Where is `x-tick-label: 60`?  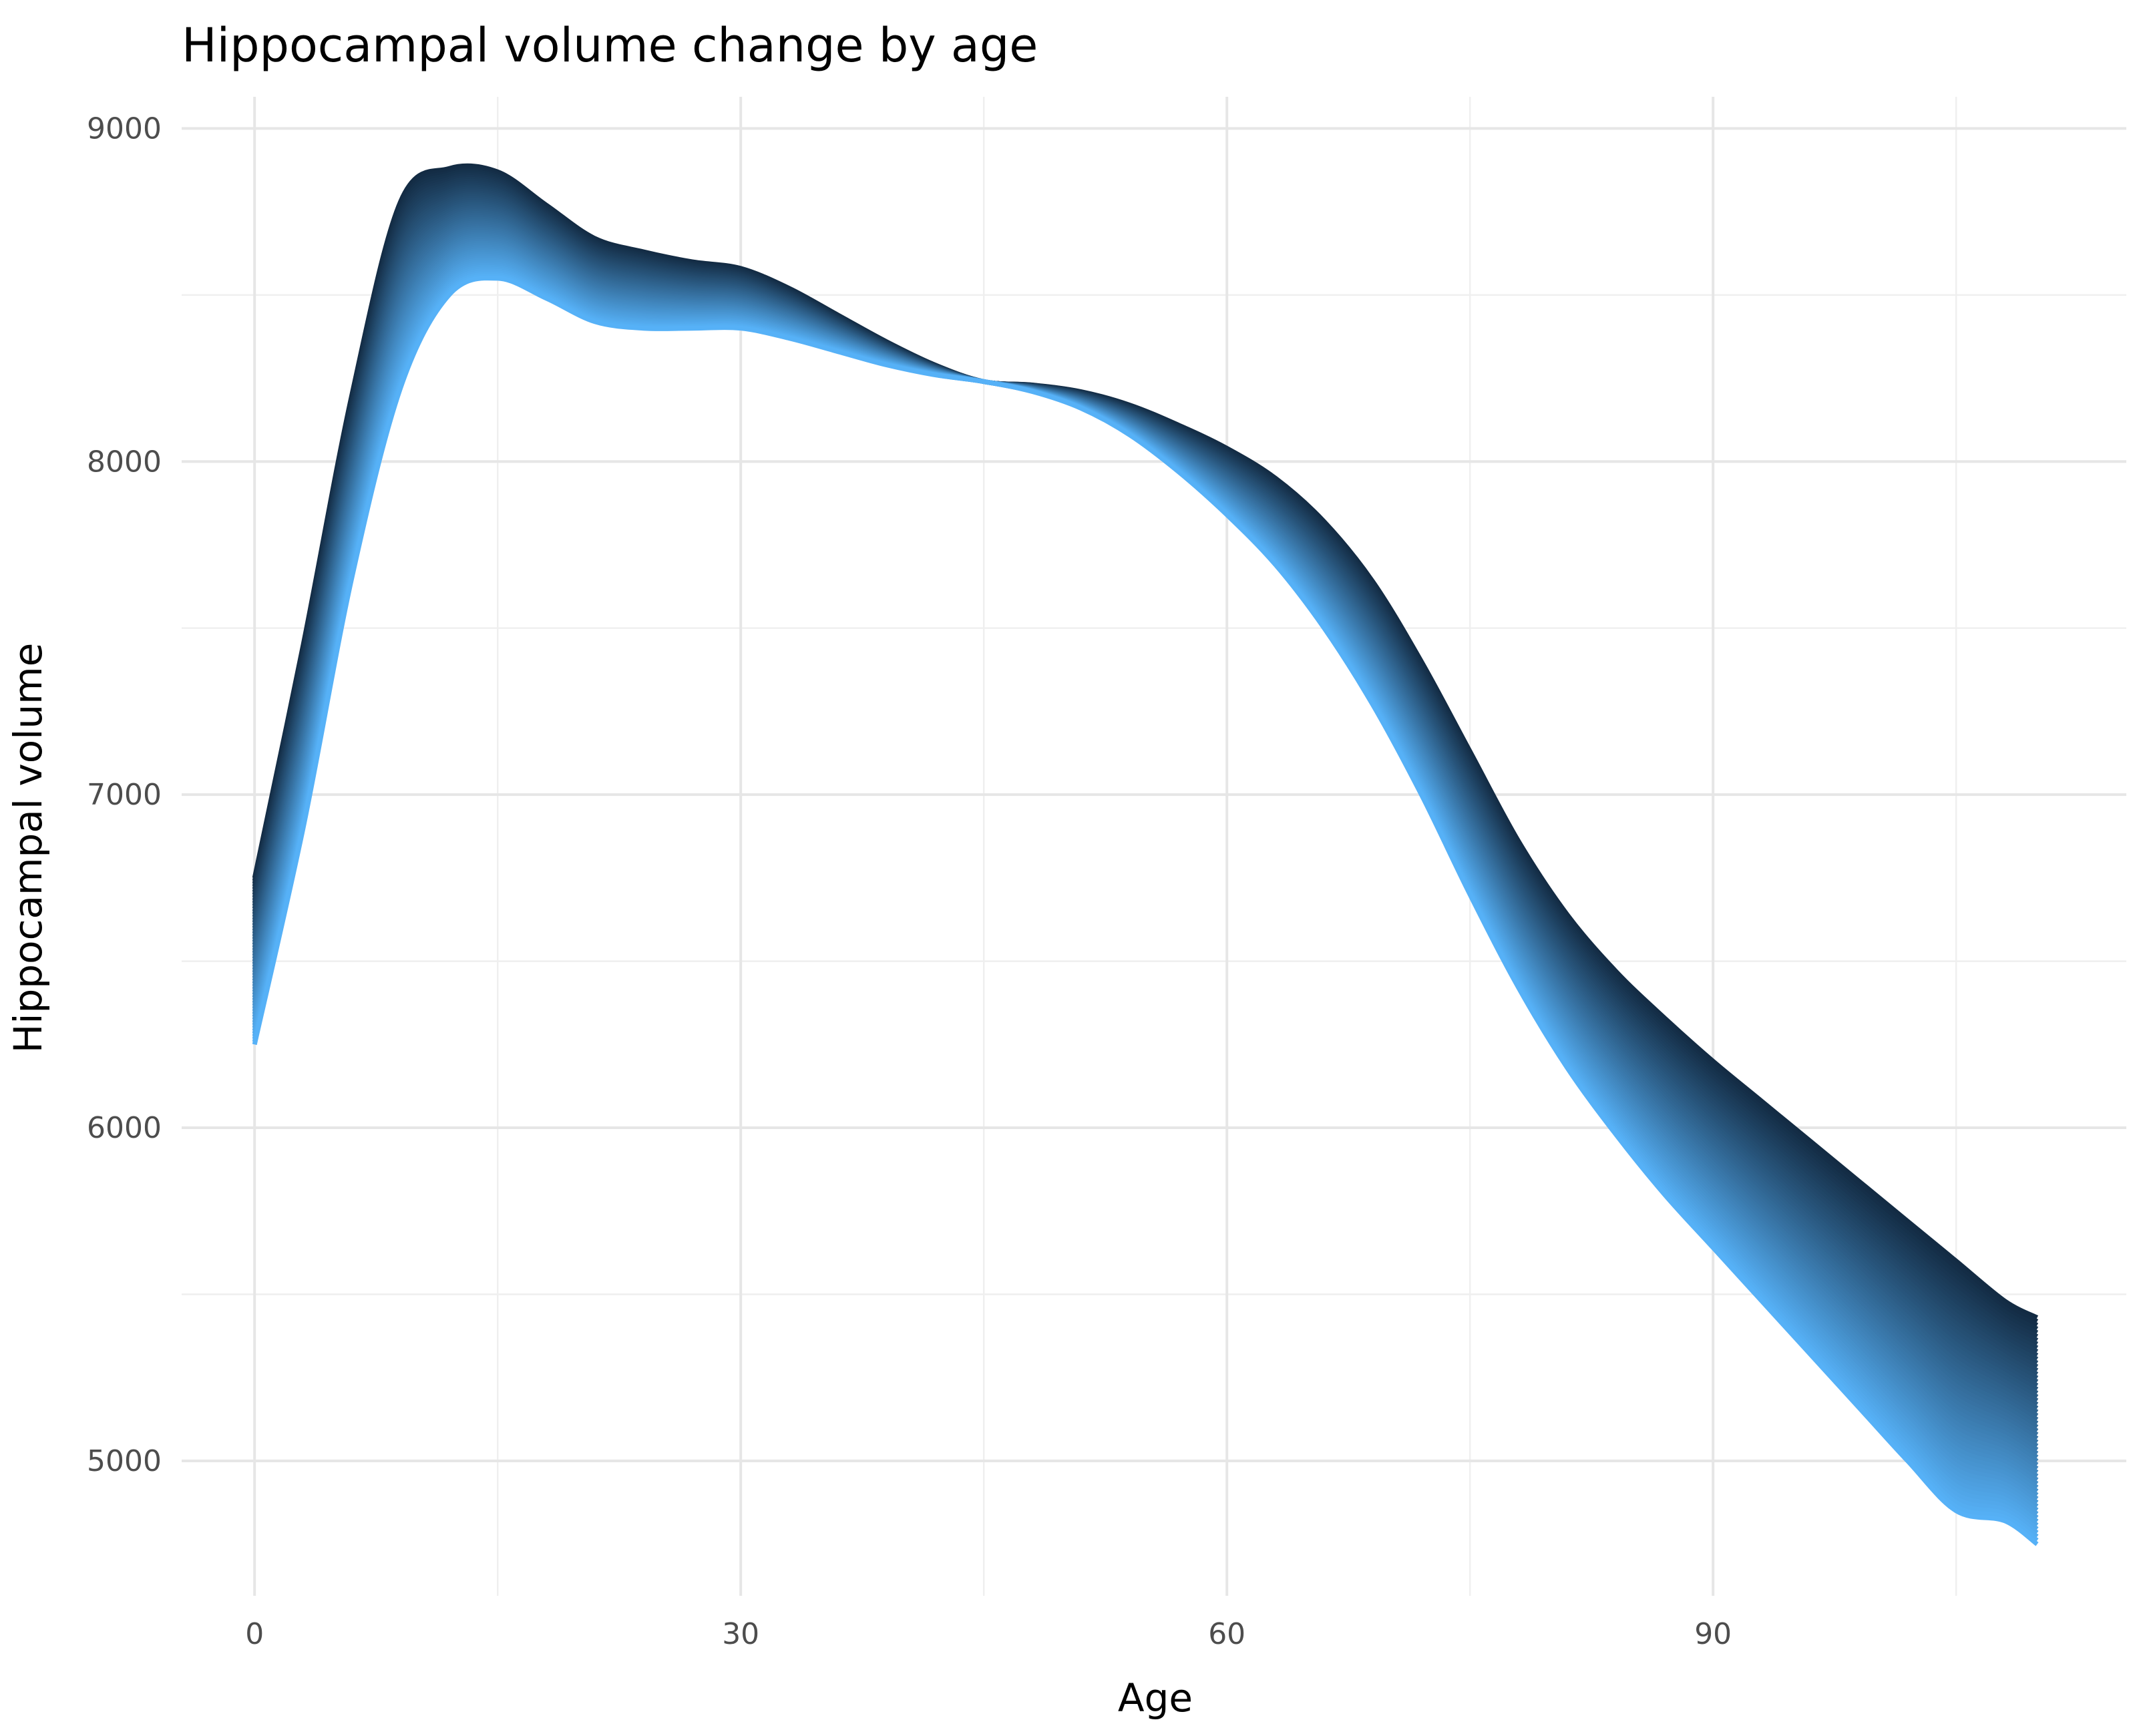 x-tick-label: 60 is located at coordinates (1226, 1634).